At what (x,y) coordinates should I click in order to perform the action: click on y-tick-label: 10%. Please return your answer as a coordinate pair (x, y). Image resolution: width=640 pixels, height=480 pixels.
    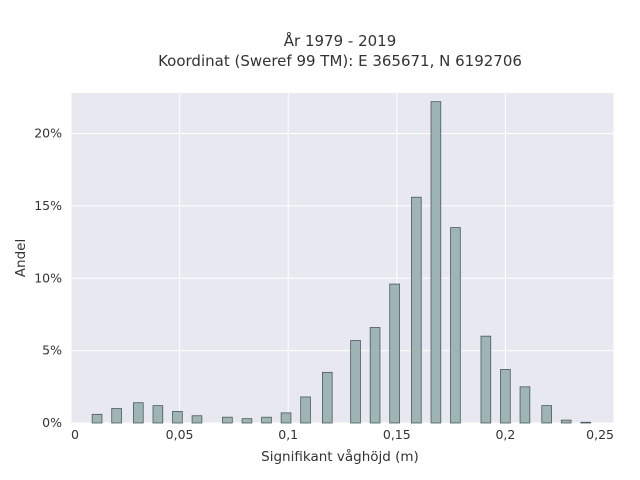
    Looking at the image, I should click on (48, 277).